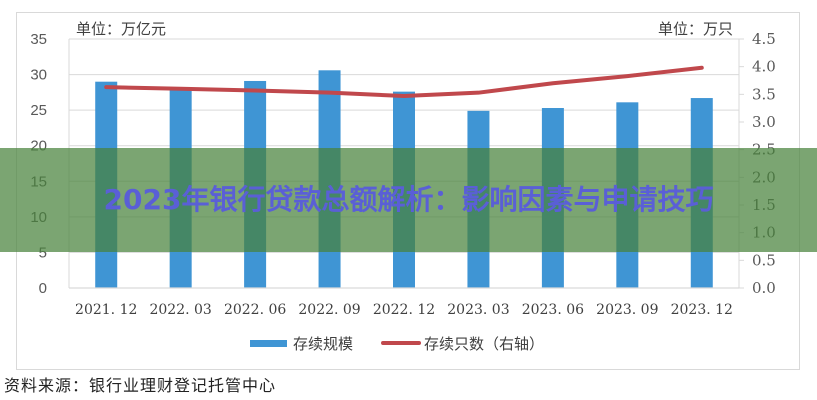 This screenshot has height=400, width=817. I want to click on legend-line-swatch, so click(401, 343).